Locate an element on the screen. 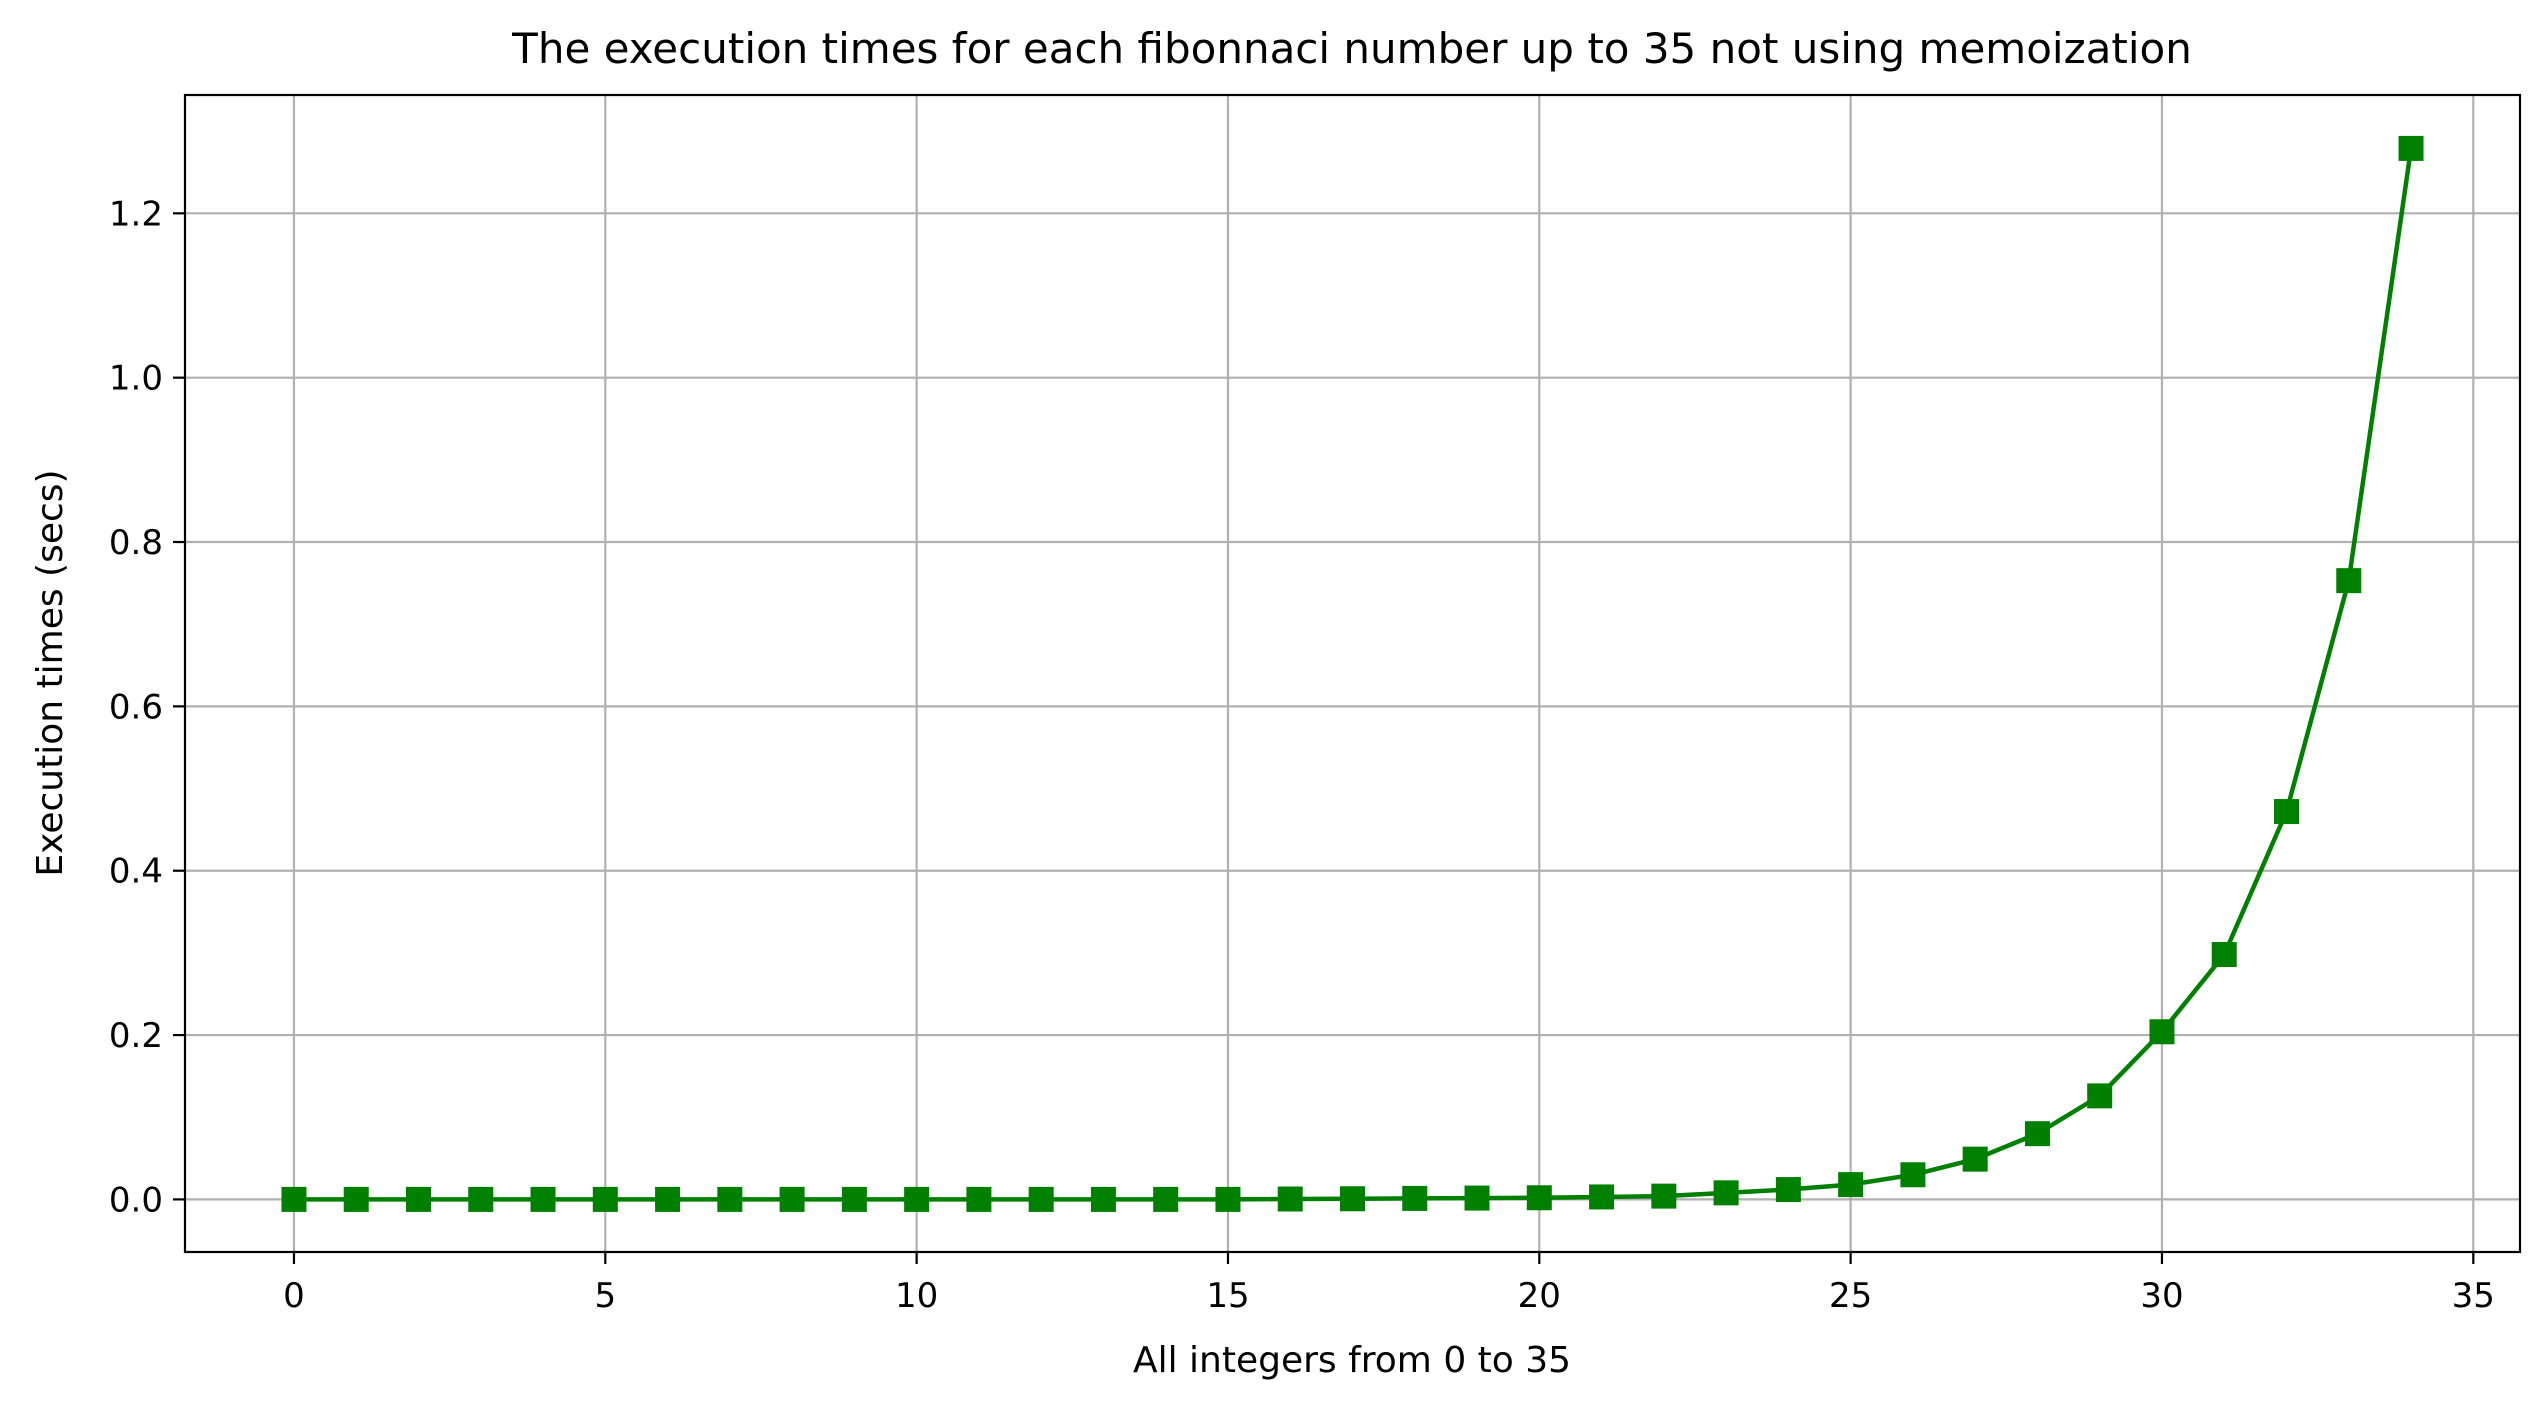 This screenshot has height=1411, width=2539. y-tick-label: 1.0 is located at coordinates (136, 379).